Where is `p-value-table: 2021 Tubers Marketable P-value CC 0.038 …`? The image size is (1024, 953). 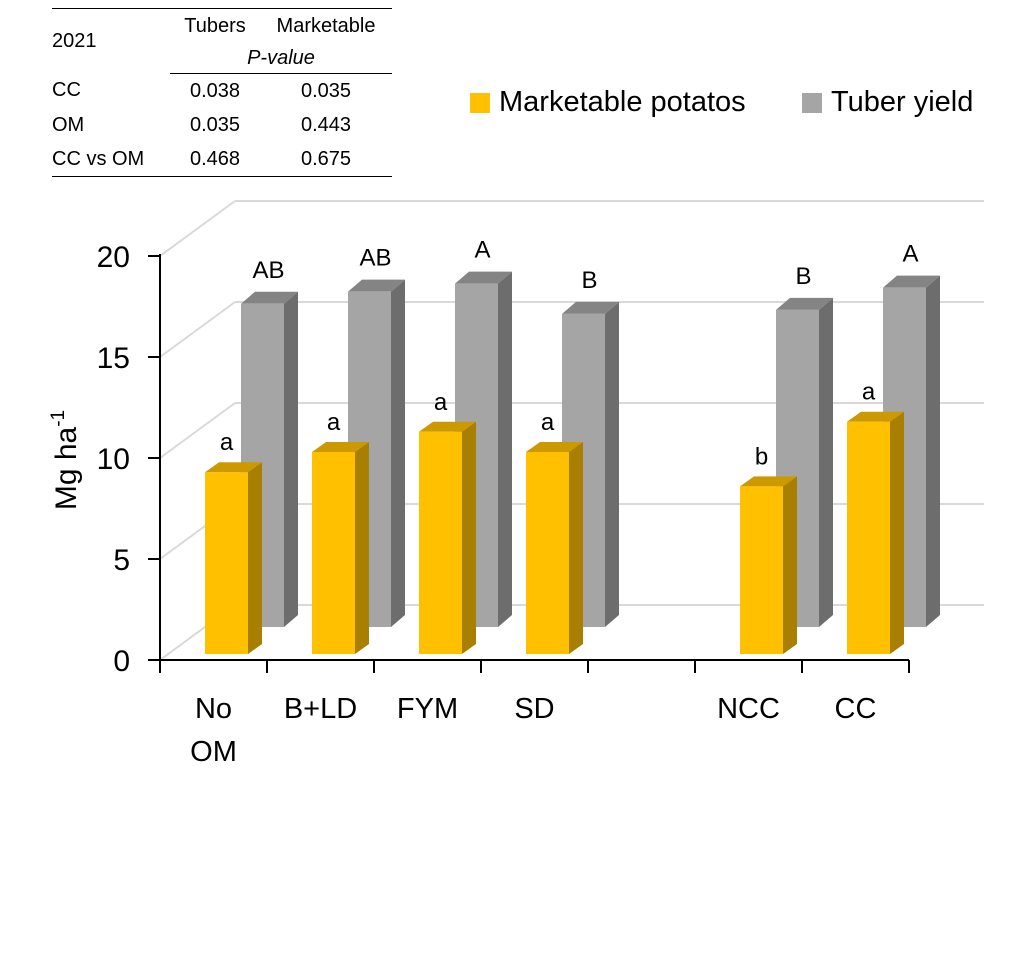 p-value-table: 2021 Tubers Marketable P-value CC 0.038 … is located at coordinates (222, 92).